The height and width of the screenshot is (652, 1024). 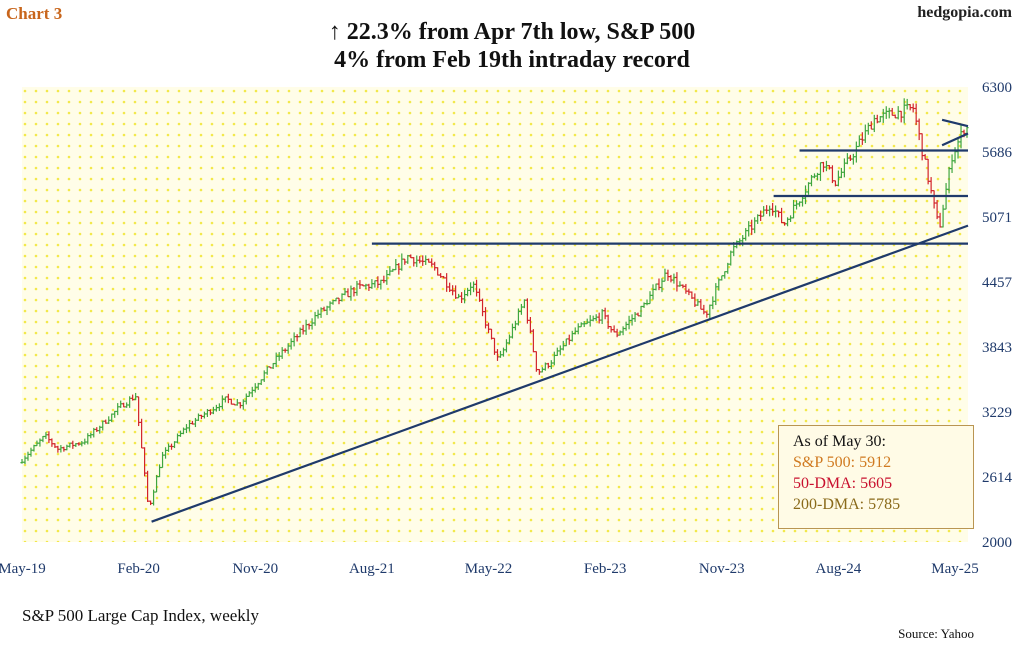 What do you see at coordinates (842, 462) in the screenshot?
I see `info-sp500: S&P 500: 5912` at bounding box center [842, 462].